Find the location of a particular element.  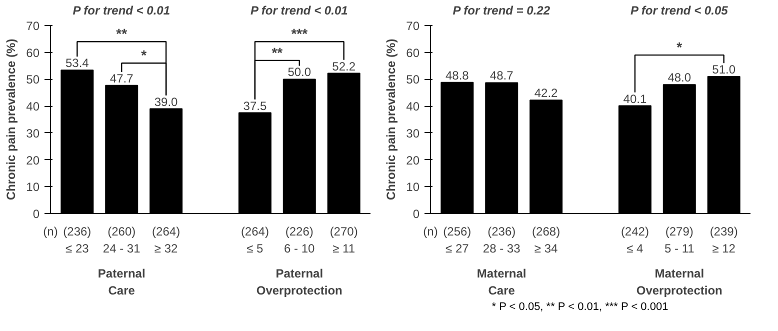

text: P for trend < 0.05 is located at coordinates (679, 11).